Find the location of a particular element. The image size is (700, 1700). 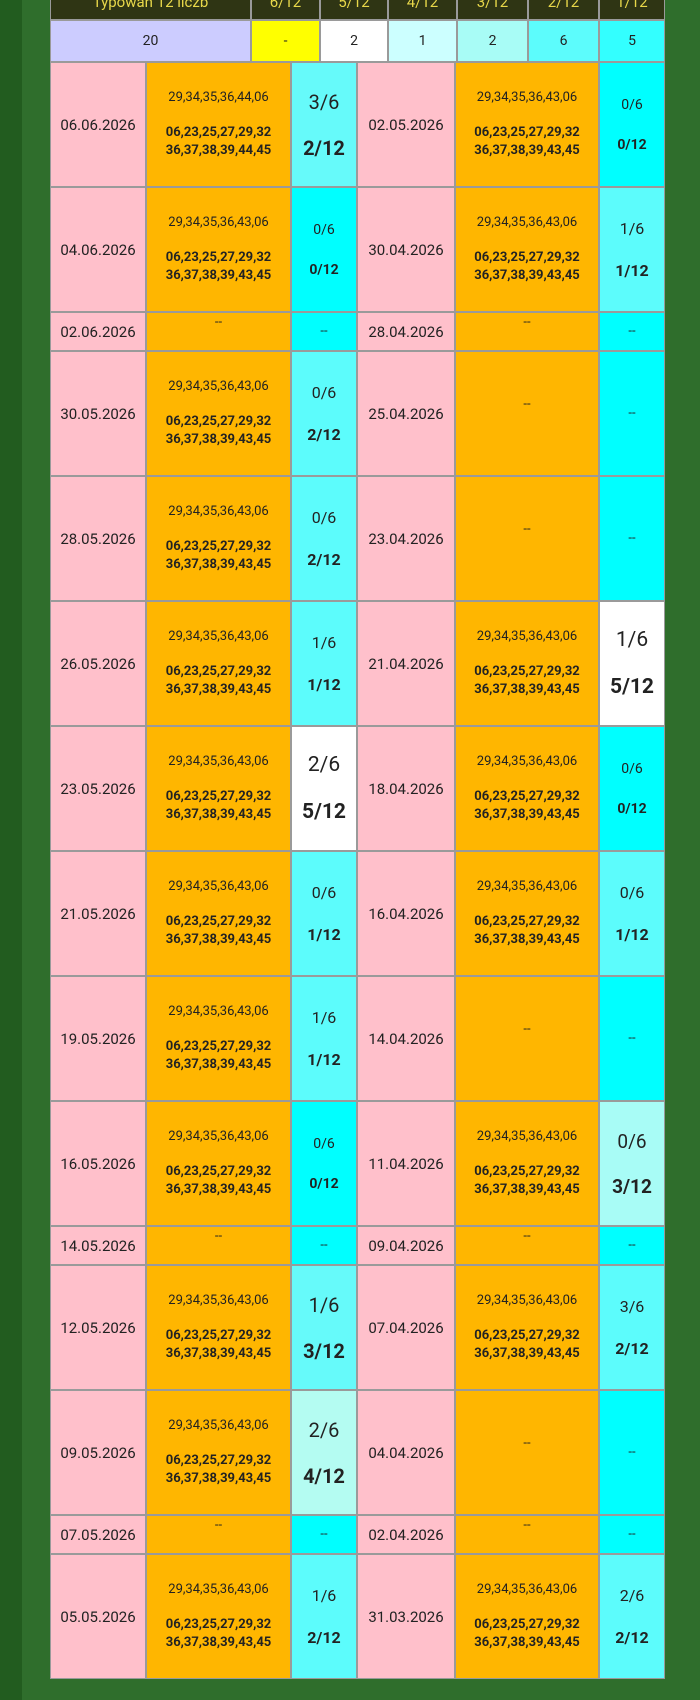

date-cell: 23.05.2026 is located at coordinates (98, 788).